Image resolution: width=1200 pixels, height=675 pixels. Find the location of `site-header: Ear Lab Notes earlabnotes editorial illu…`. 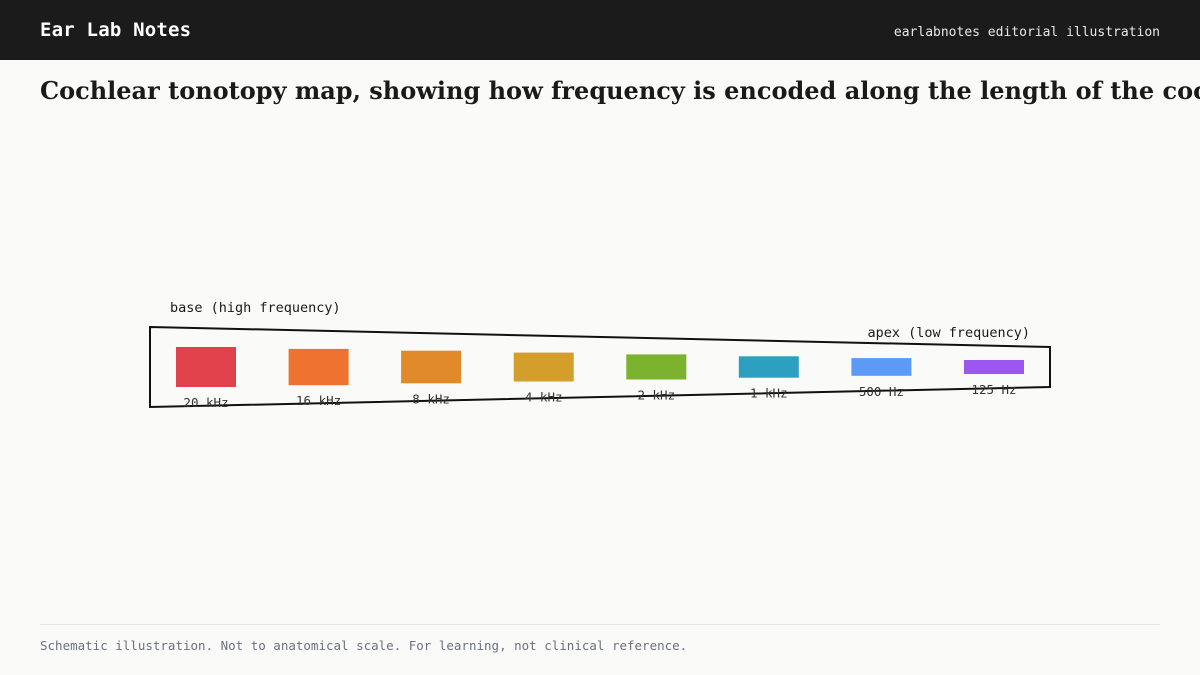

site-header: Ear Lab Notes earlabnotes editorial illu… is located at coordinates (600, 30).